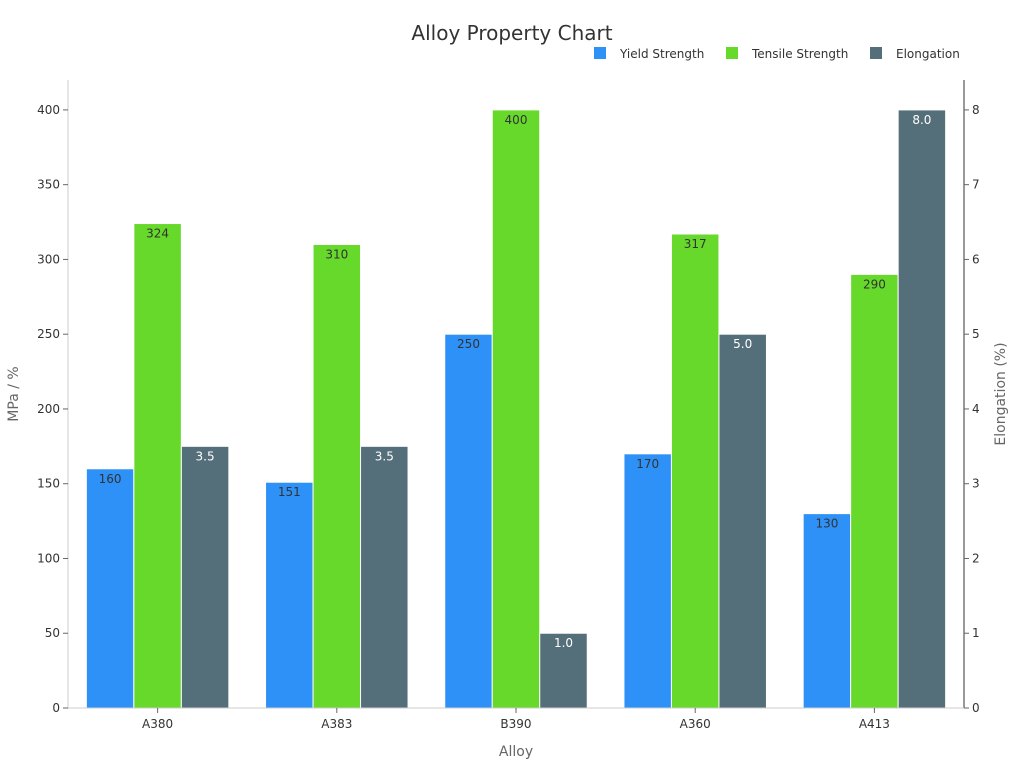  Describe the element at coordinates (921, 120) in the screenshot. I see `bar-data-label: 8.0` at that location.